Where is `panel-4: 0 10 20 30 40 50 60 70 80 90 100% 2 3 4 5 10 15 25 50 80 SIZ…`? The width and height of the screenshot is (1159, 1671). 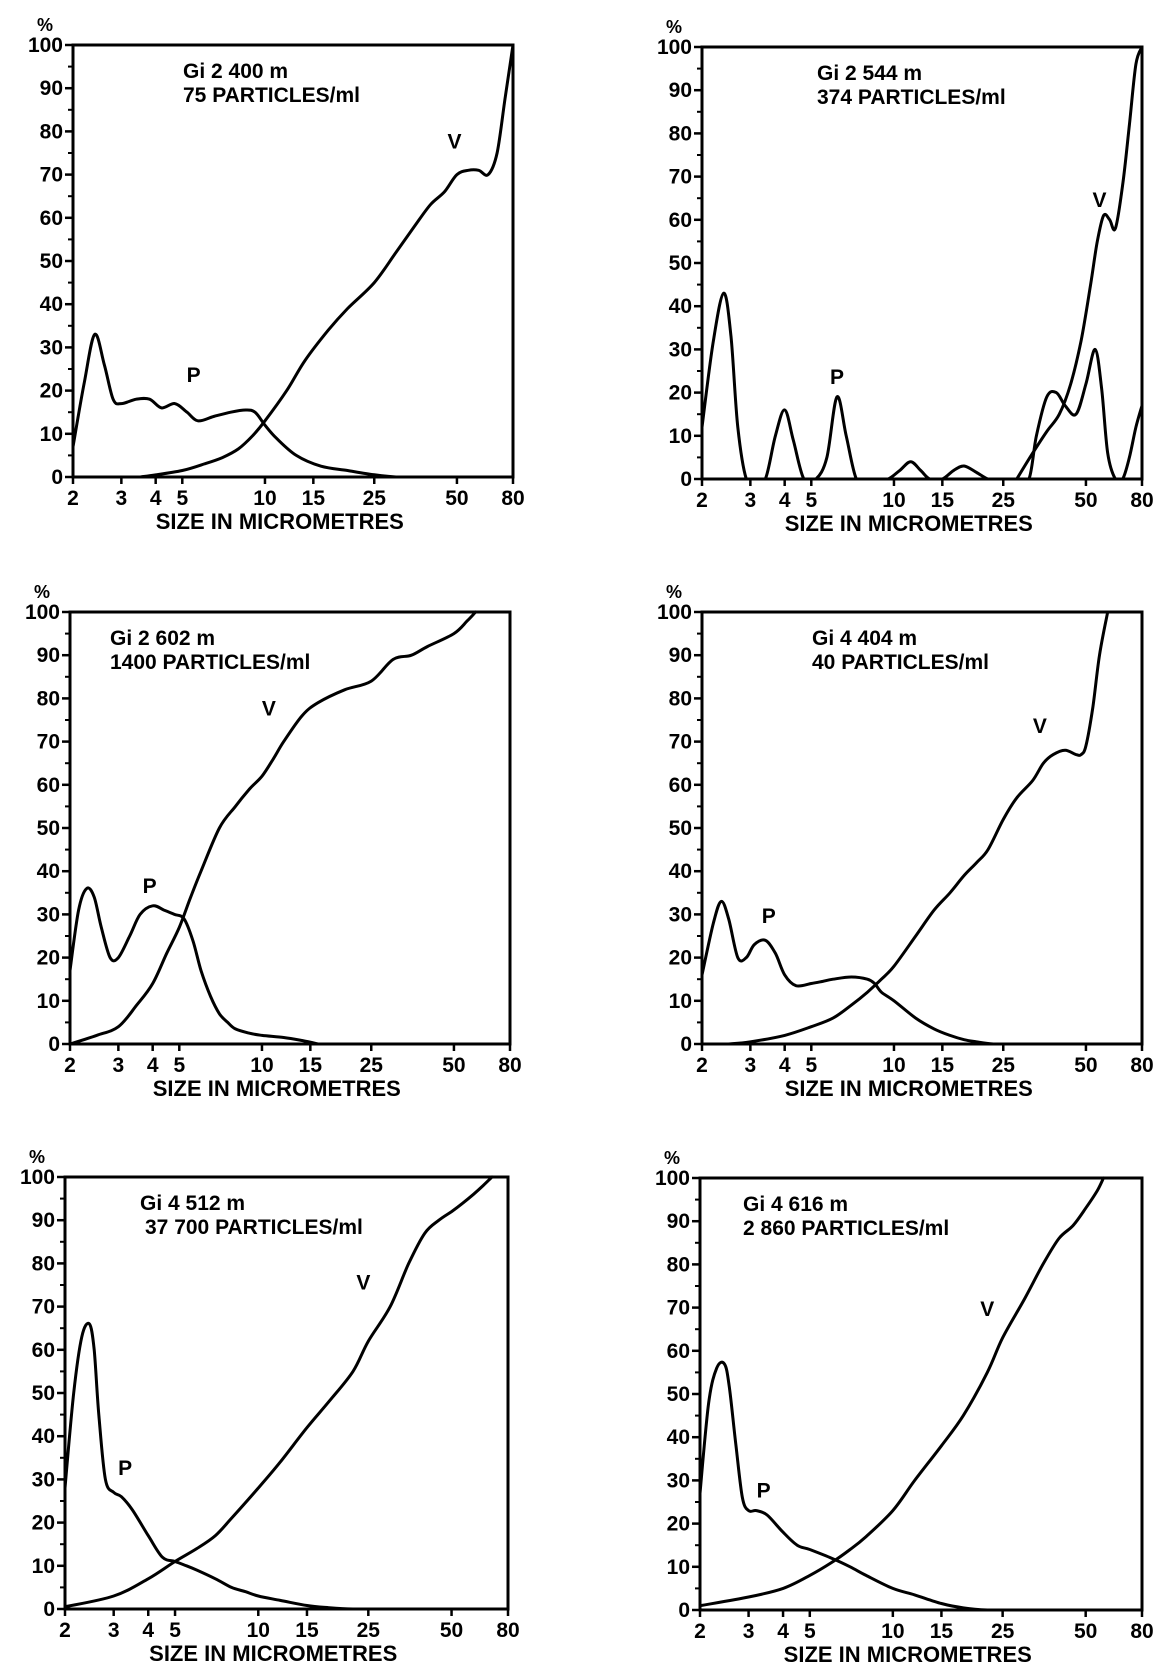
panel-4: 0 10 20 30 40 50 60 70 80 90 100% 2 3 4 5 10 15 25 50 80 SIZ… is located at coordinates (905, 841).